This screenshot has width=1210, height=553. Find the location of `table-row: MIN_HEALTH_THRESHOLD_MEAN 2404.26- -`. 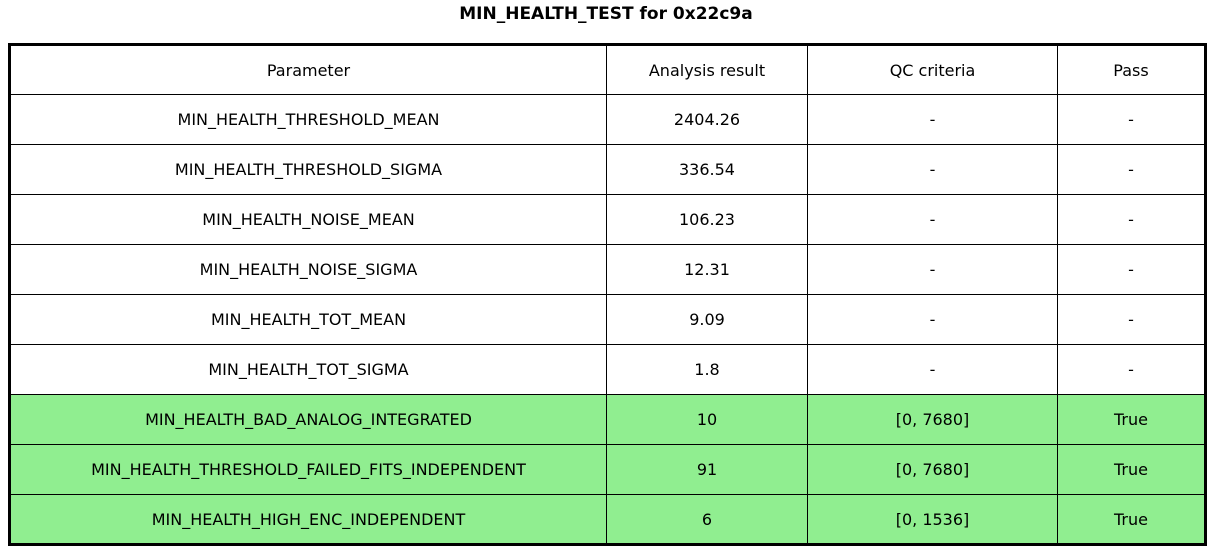

table-row: MIN_HEALTH_THRESHOLD_MEAN 2404.26- - is located at coordinates (607, 119).